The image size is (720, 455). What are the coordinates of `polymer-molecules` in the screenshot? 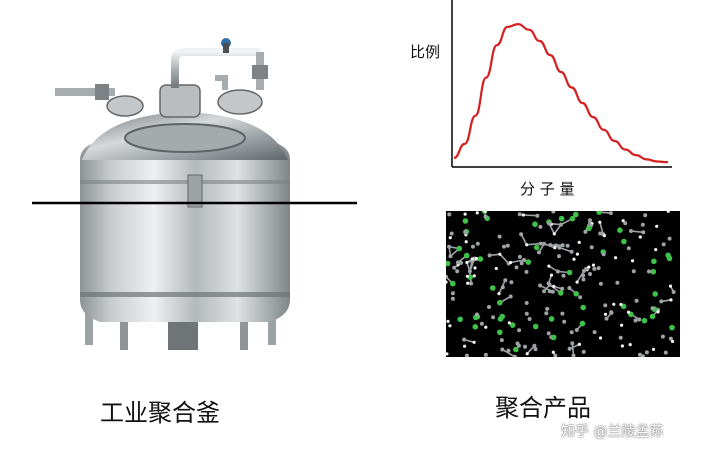 It's located at (561, 284).